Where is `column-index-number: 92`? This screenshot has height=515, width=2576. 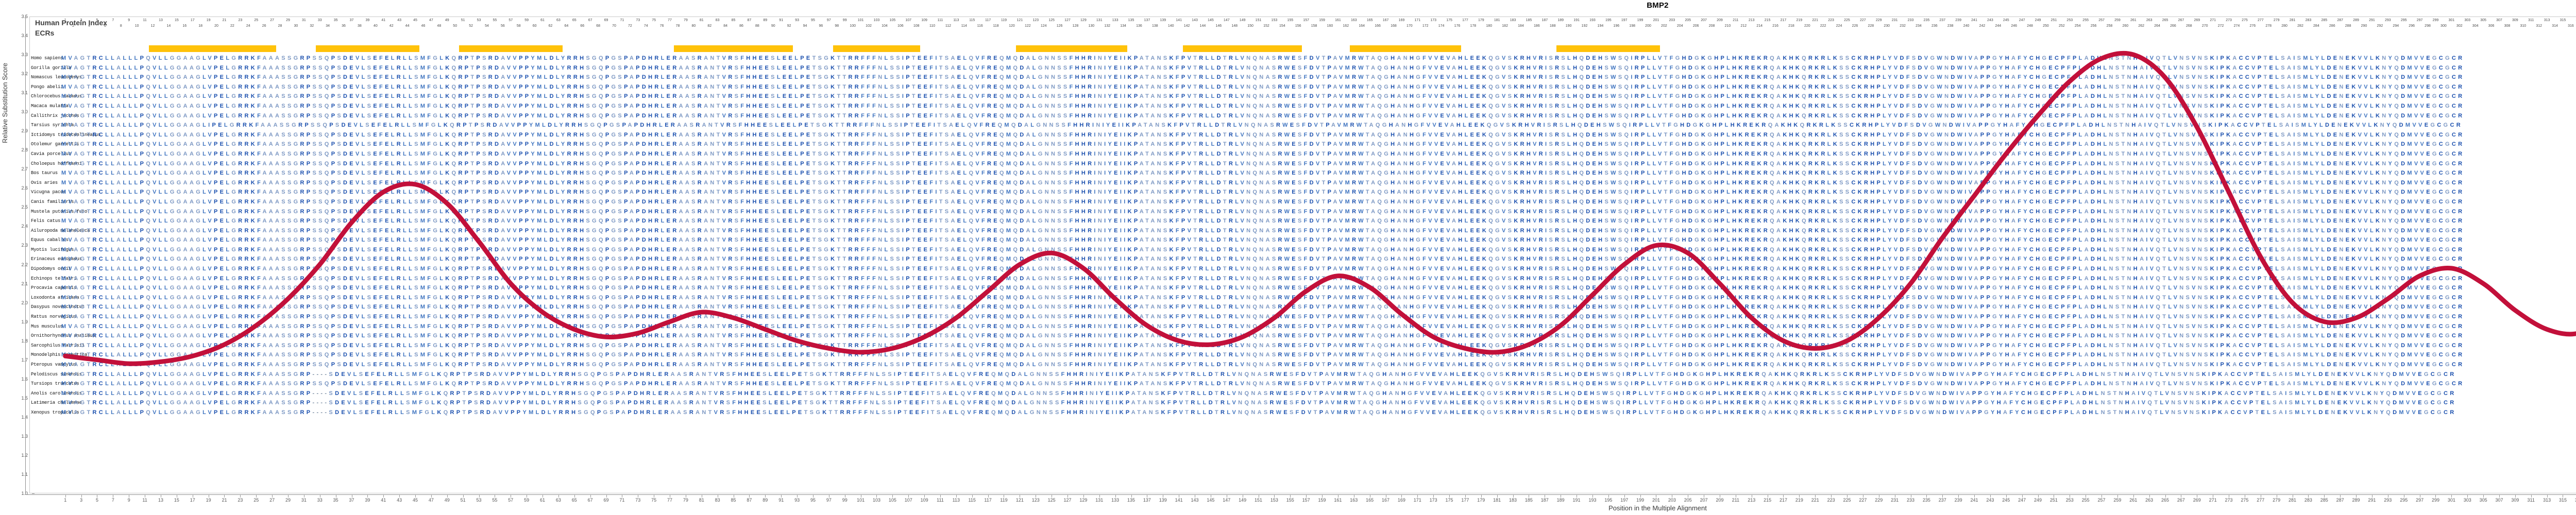
column-index-number: 92 is located at coordinates (789, 26).